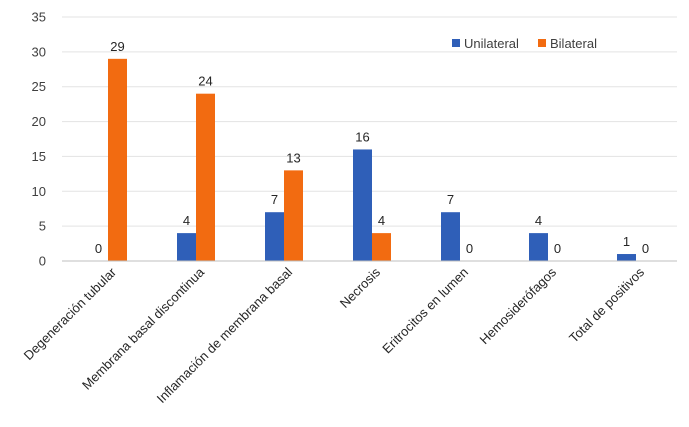 The image size is (689, 427). What do you see at coordinates (573, 43) in the screenshot?
I see `legend-label: Bilateral` at bounding box center [573, 43].